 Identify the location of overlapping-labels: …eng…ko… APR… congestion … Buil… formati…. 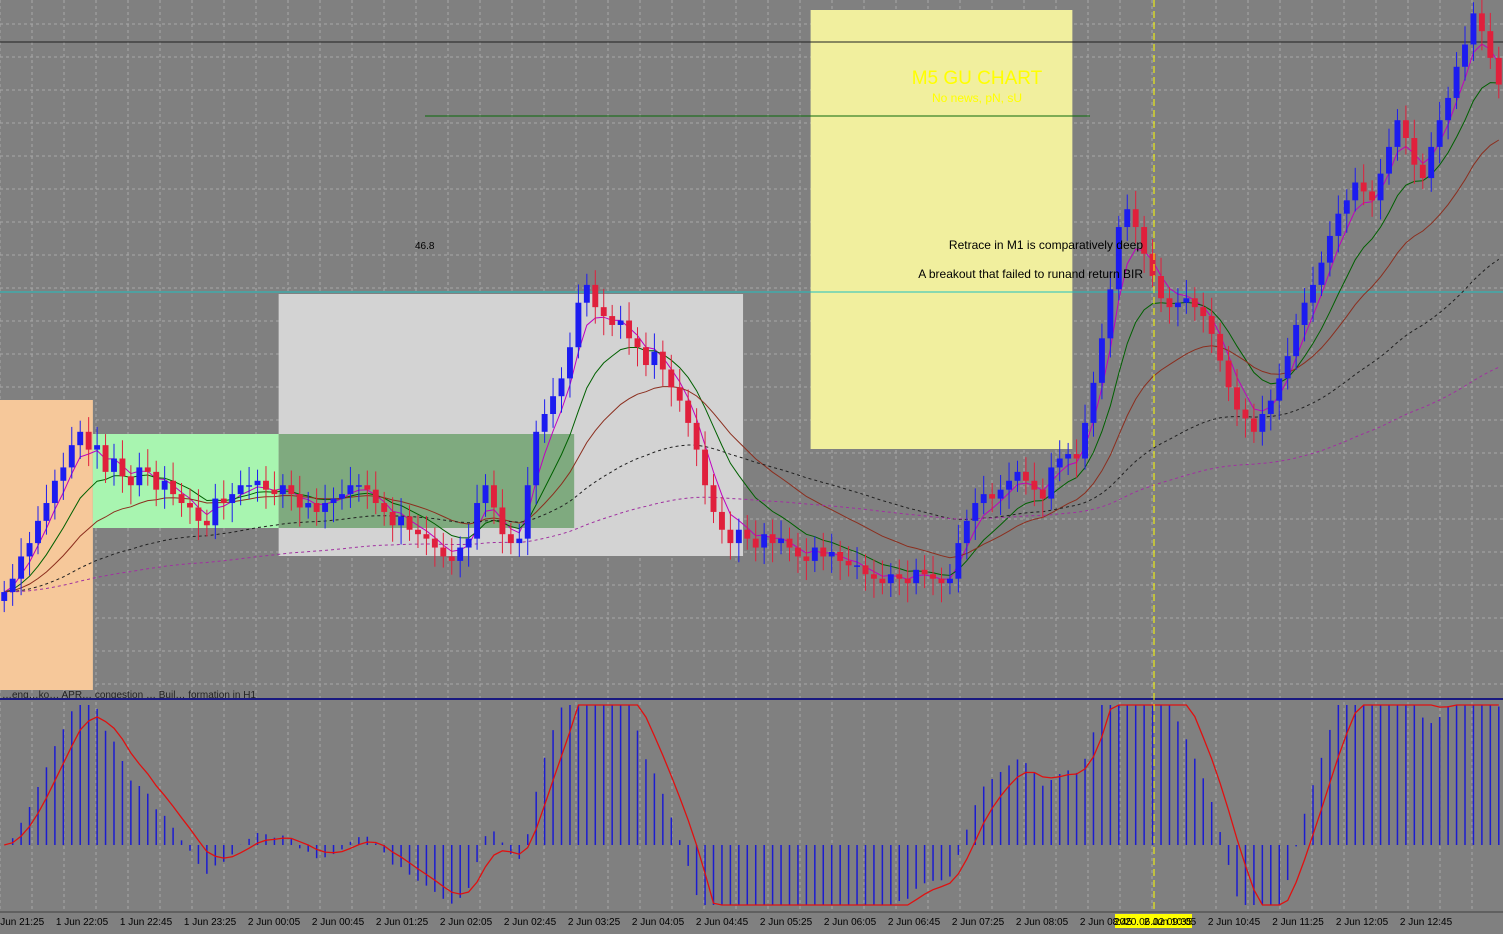
(129, 695).